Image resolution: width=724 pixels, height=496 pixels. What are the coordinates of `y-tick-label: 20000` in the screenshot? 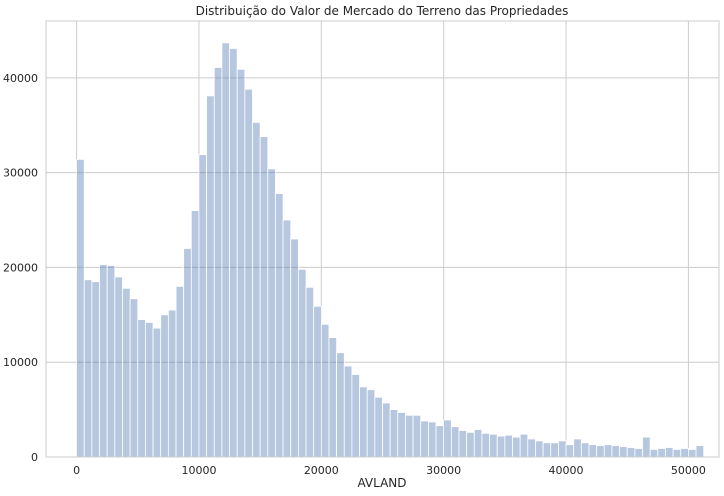 It's located at (20, 267).